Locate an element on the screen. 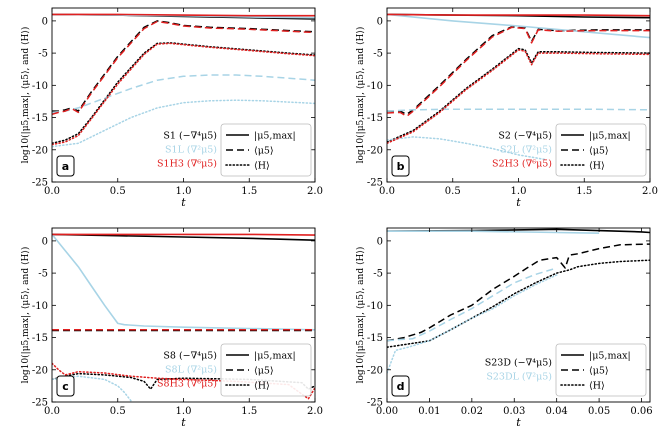 The image size is (664, 441). x-tick-label: 0.05 is located at coordinates (599, 411).